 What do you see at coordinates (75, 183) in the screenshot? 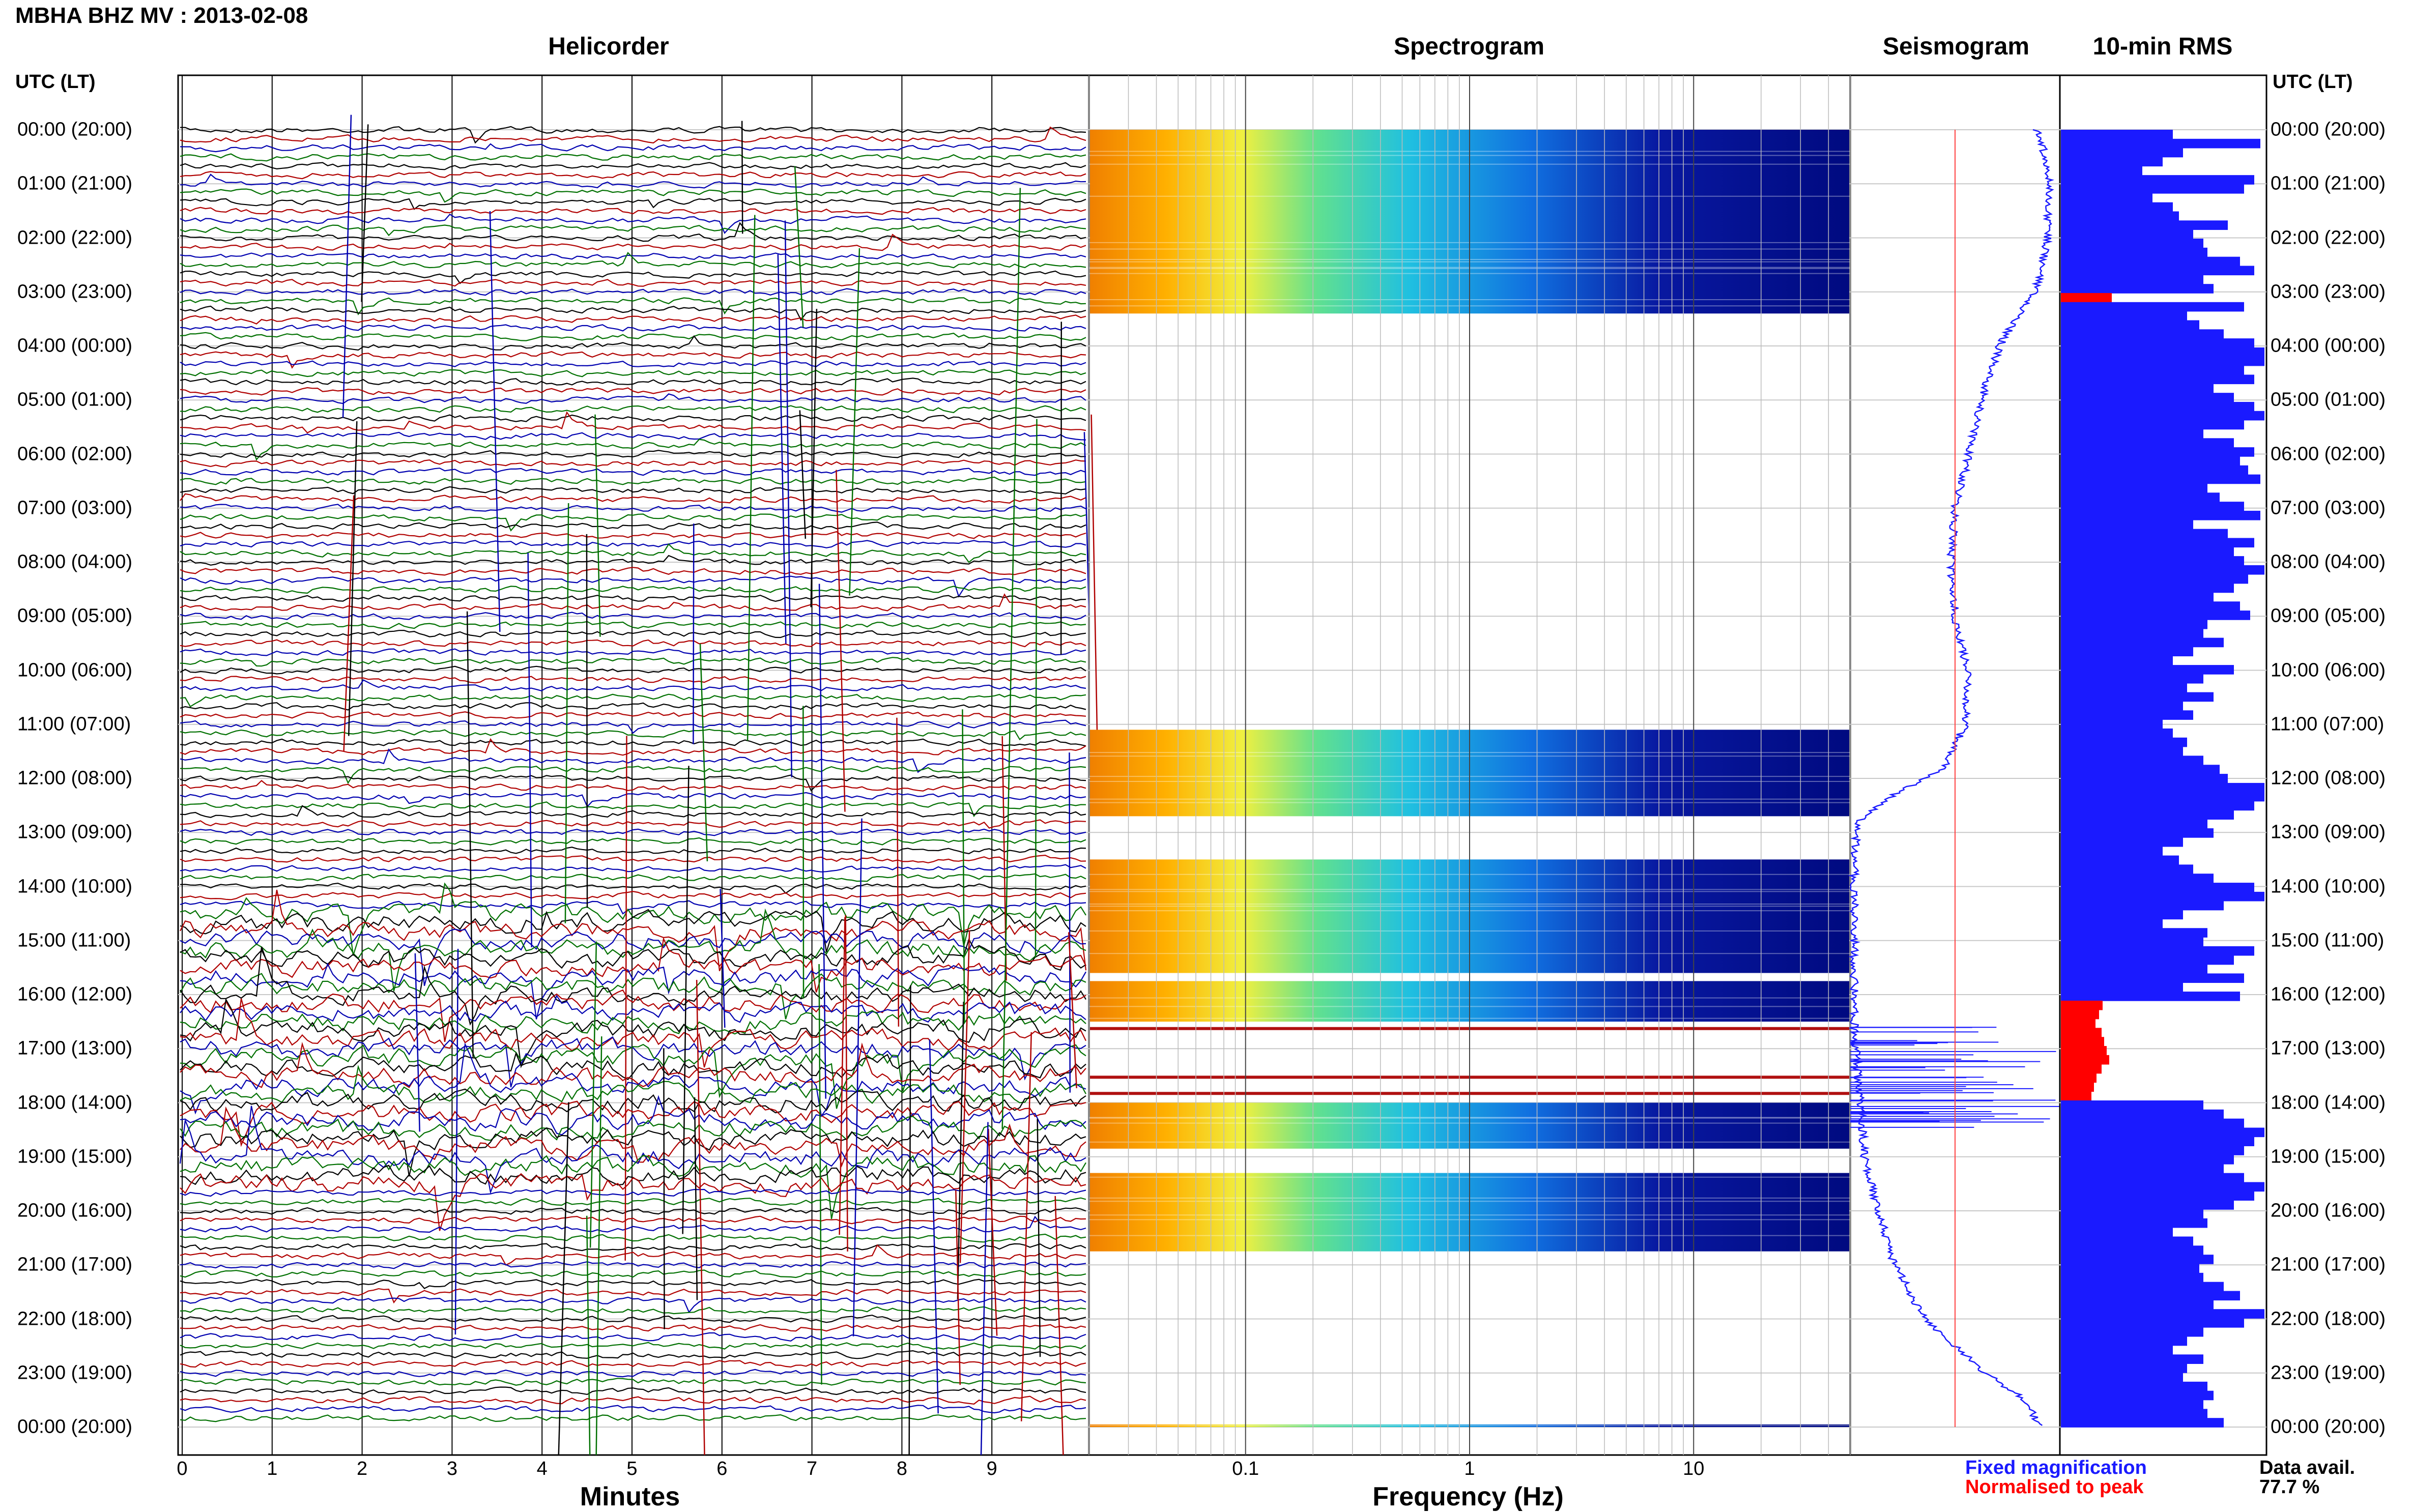
I see `utc-tick-label: 01:00 (21:00)` at bounding box center [75, 183].